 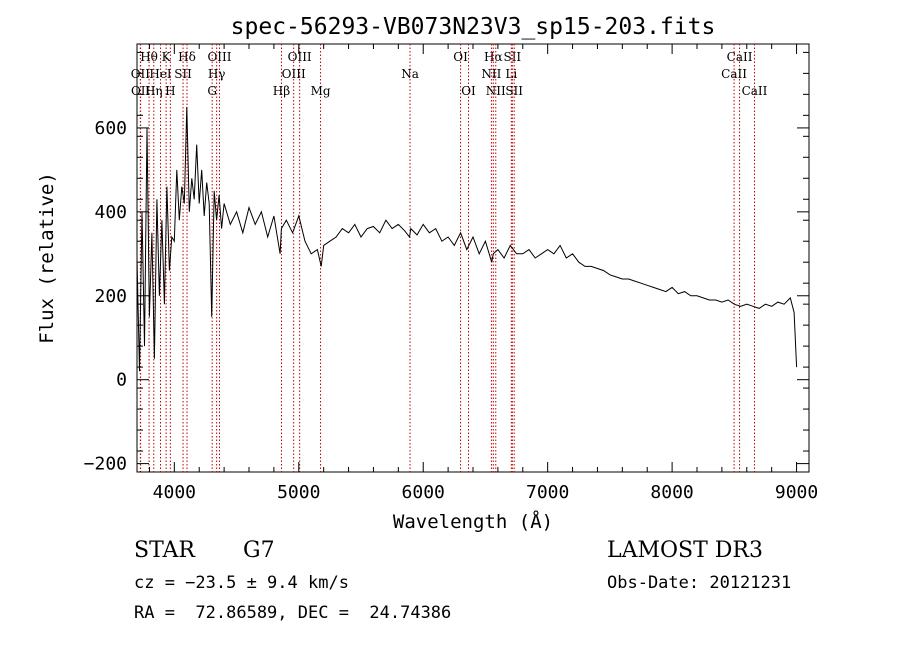 I want to click on x-tick-label-1: 5000, so click(x=298, y=492).